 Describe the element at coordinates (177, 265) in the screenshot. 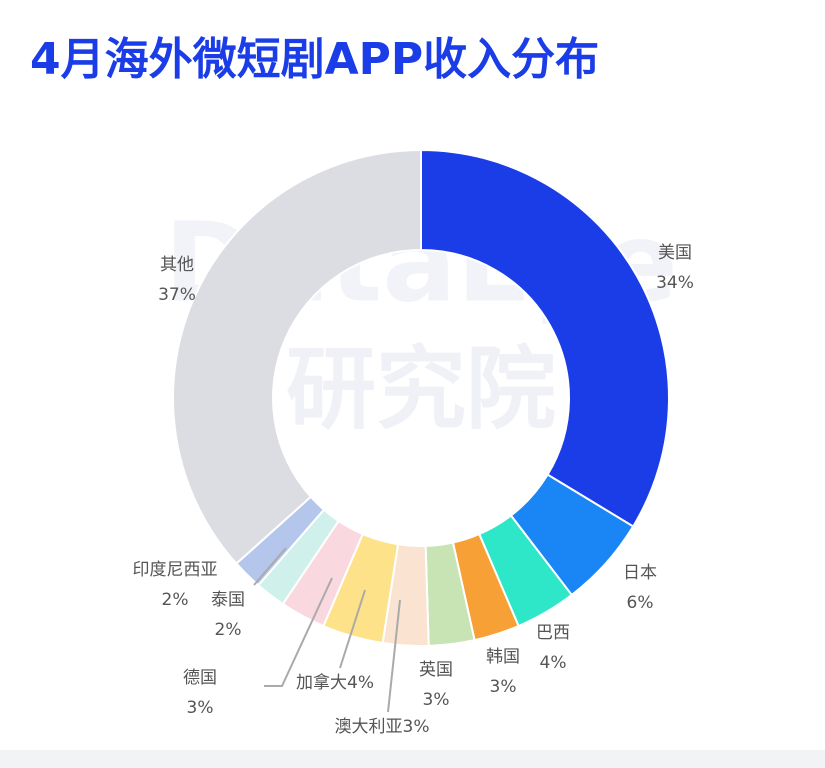

I see `category-label: 其他` at that location.